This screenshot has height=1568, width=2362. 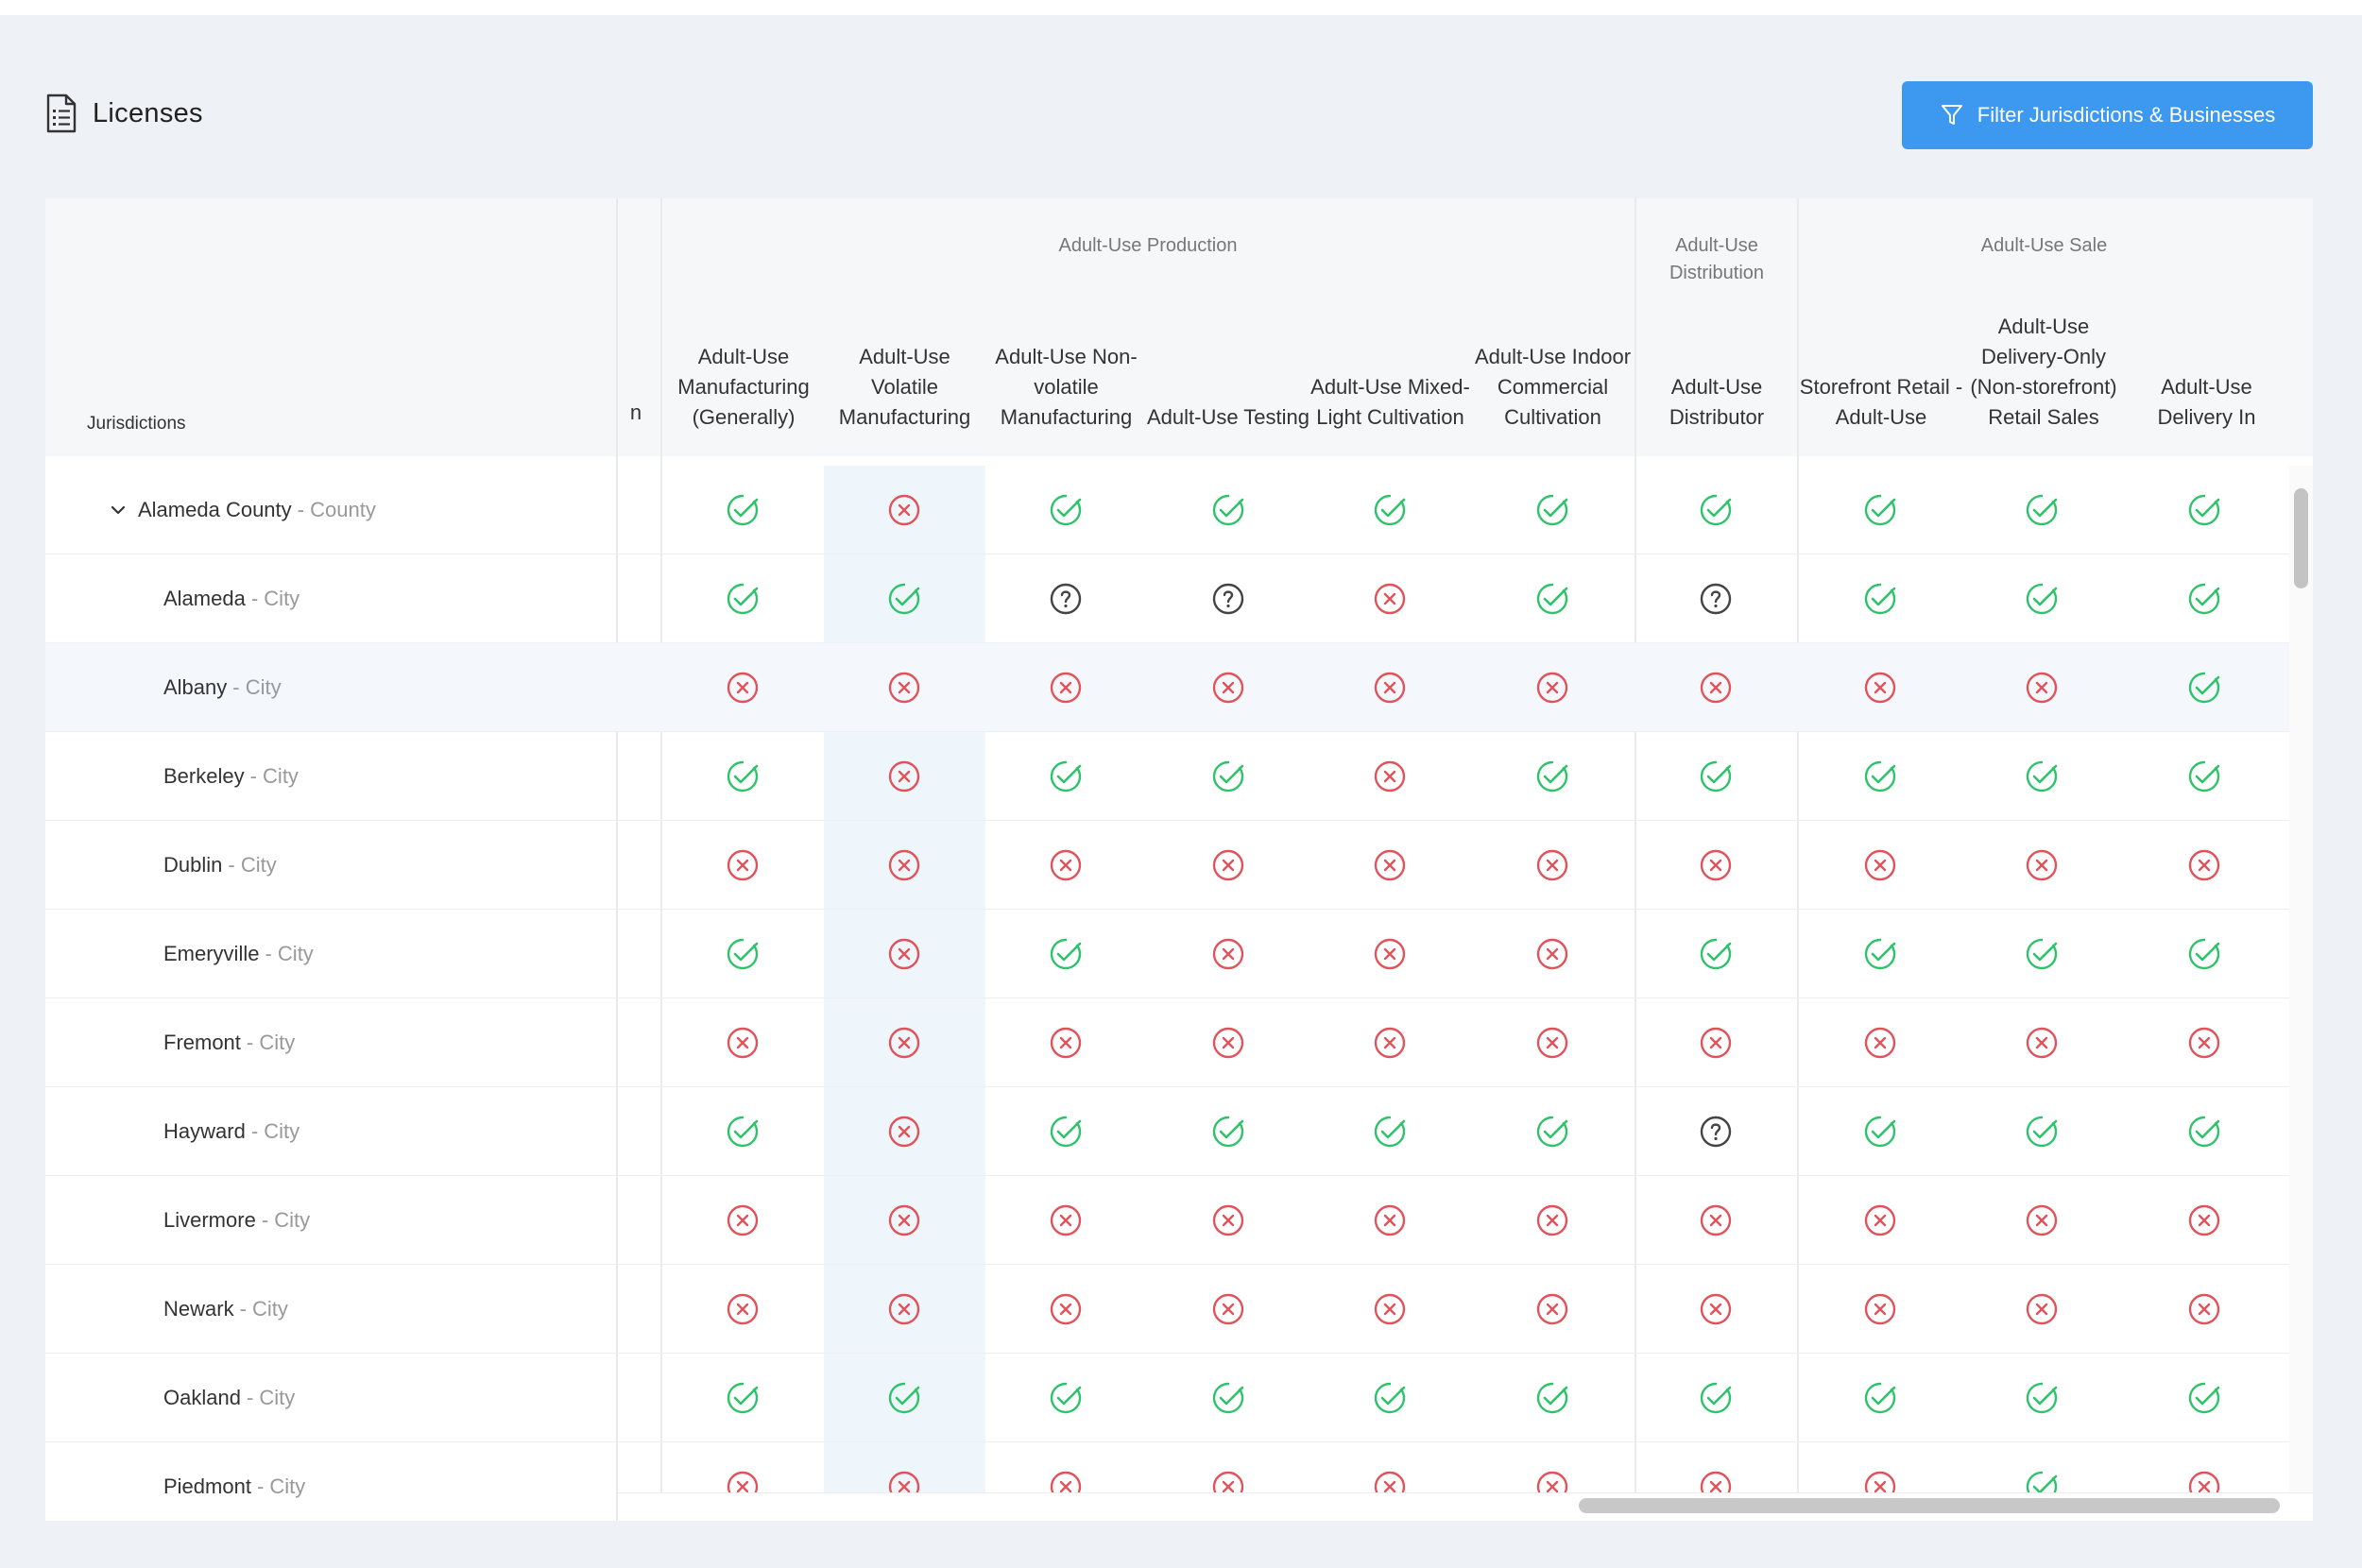 I want to click on column-header: Adult-Use Mixed-Light Cultivation, so click(x=1390, y=402).